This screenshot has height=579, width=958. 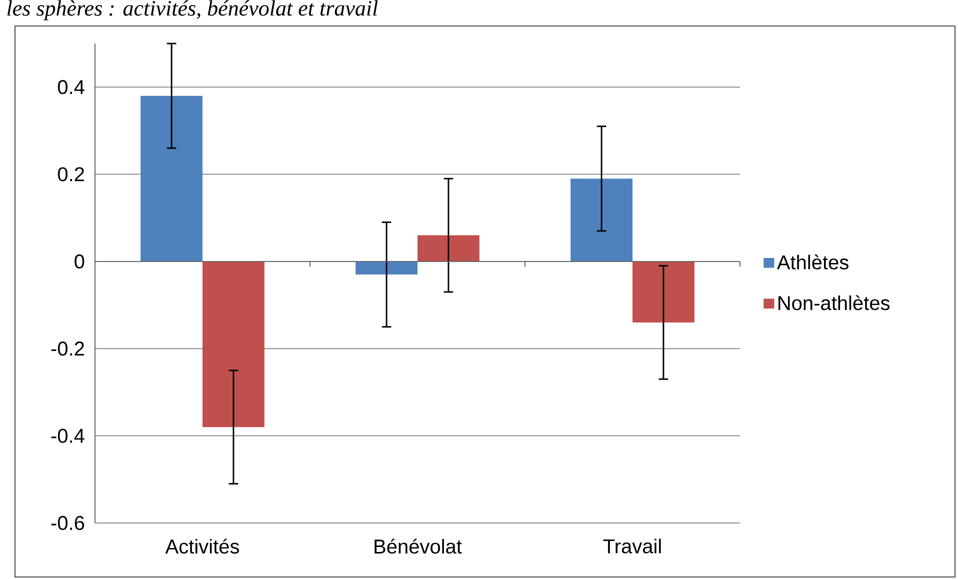 I want to click on y-tick-label: 0.2, so click(x=71, y=174).